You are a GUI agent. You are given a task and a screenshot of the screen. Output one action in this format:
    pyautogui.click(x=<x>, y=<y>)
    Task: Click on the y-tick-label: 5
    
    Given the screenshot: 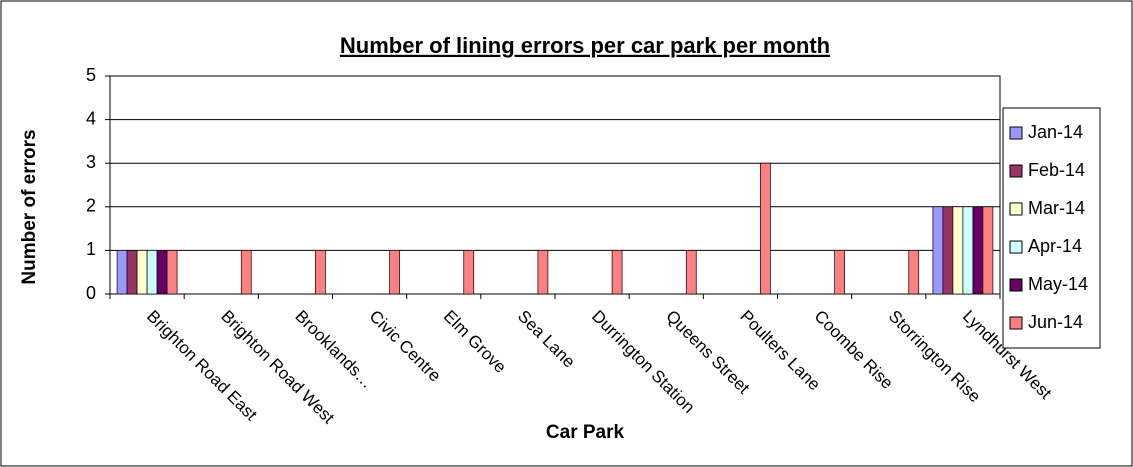 What is the action you would take?
    pyautogui.click(x=91, y=75)
    